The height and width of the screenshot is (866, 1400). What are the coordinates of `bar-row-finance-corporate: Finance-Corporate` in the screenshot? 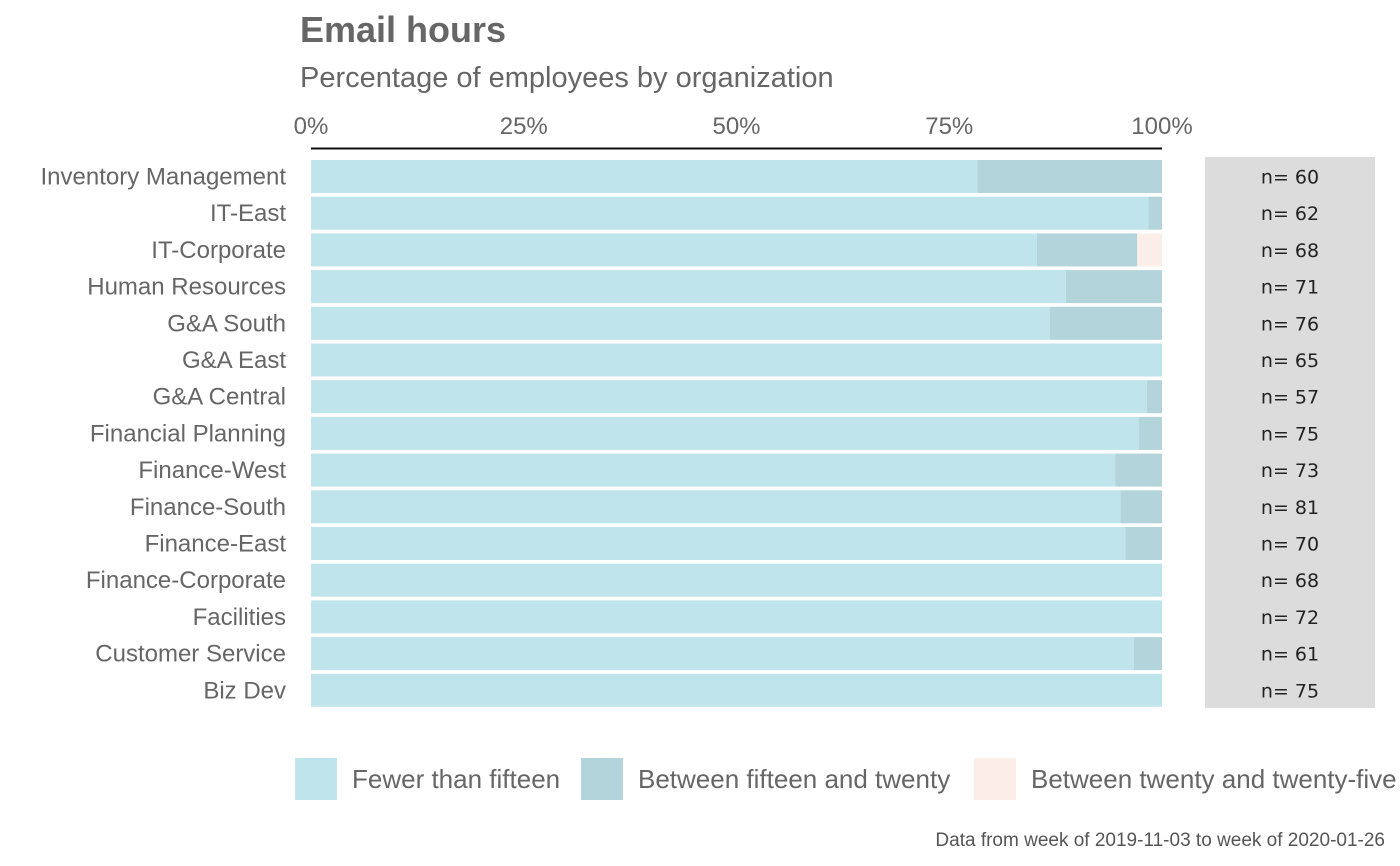 It's located at (624, 580).